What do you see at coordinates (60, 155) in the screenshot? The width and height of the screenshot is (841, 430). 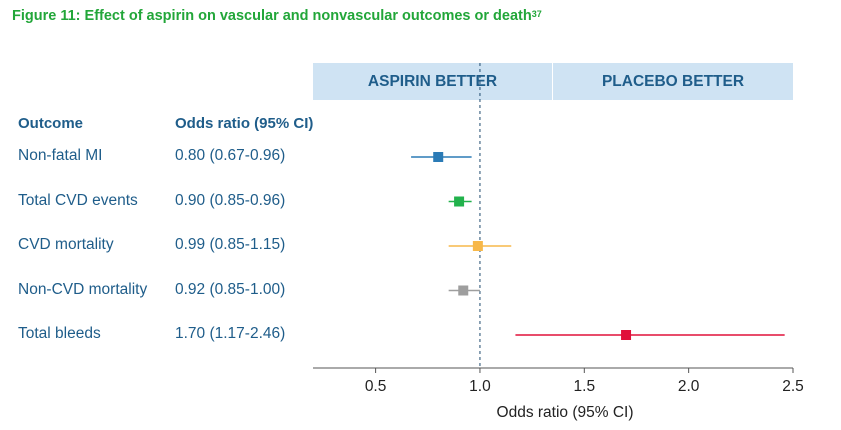 I see `outcome-label: Non-fatal MI` at bounding box center [60, 155].